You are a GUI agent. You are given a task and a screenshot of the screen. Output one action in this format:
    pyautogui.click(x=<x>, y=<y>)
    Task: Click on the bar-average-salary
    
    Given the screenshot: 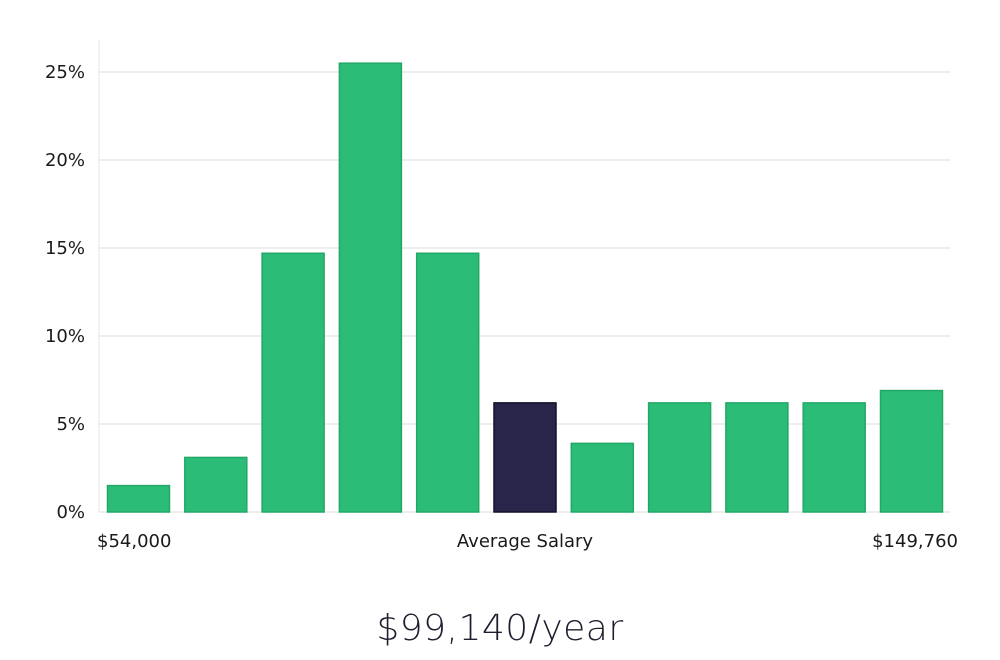 What is the action you would take?
    pyautogui.click(x=525, y=457)
    